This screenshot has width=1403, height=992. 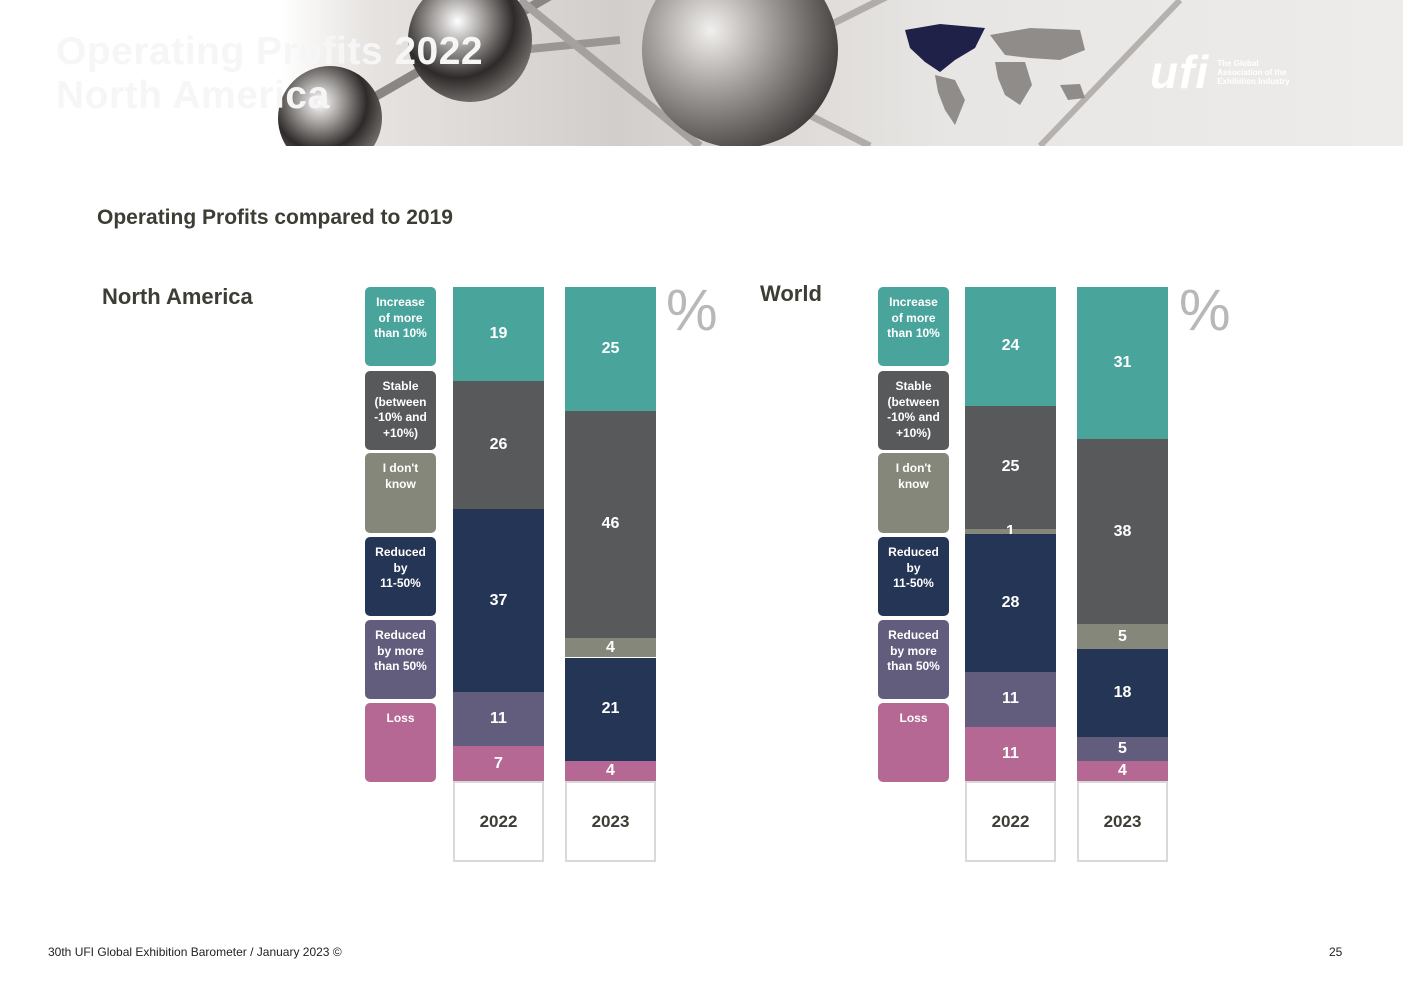 I want to click on data-label: 28, so click(x=1010, y=603).